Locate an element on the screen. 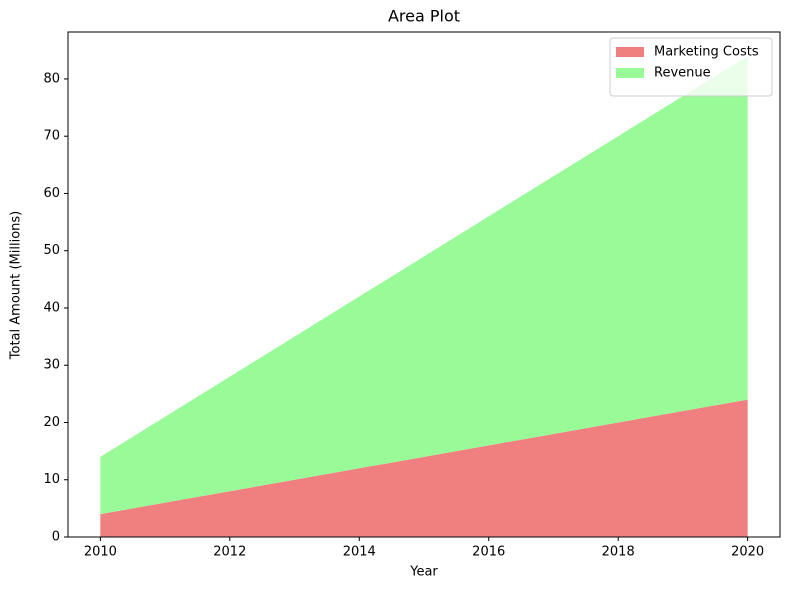 The image size is (790, 594). x-tick-label: 2012 is located at coordinates (229, 552).